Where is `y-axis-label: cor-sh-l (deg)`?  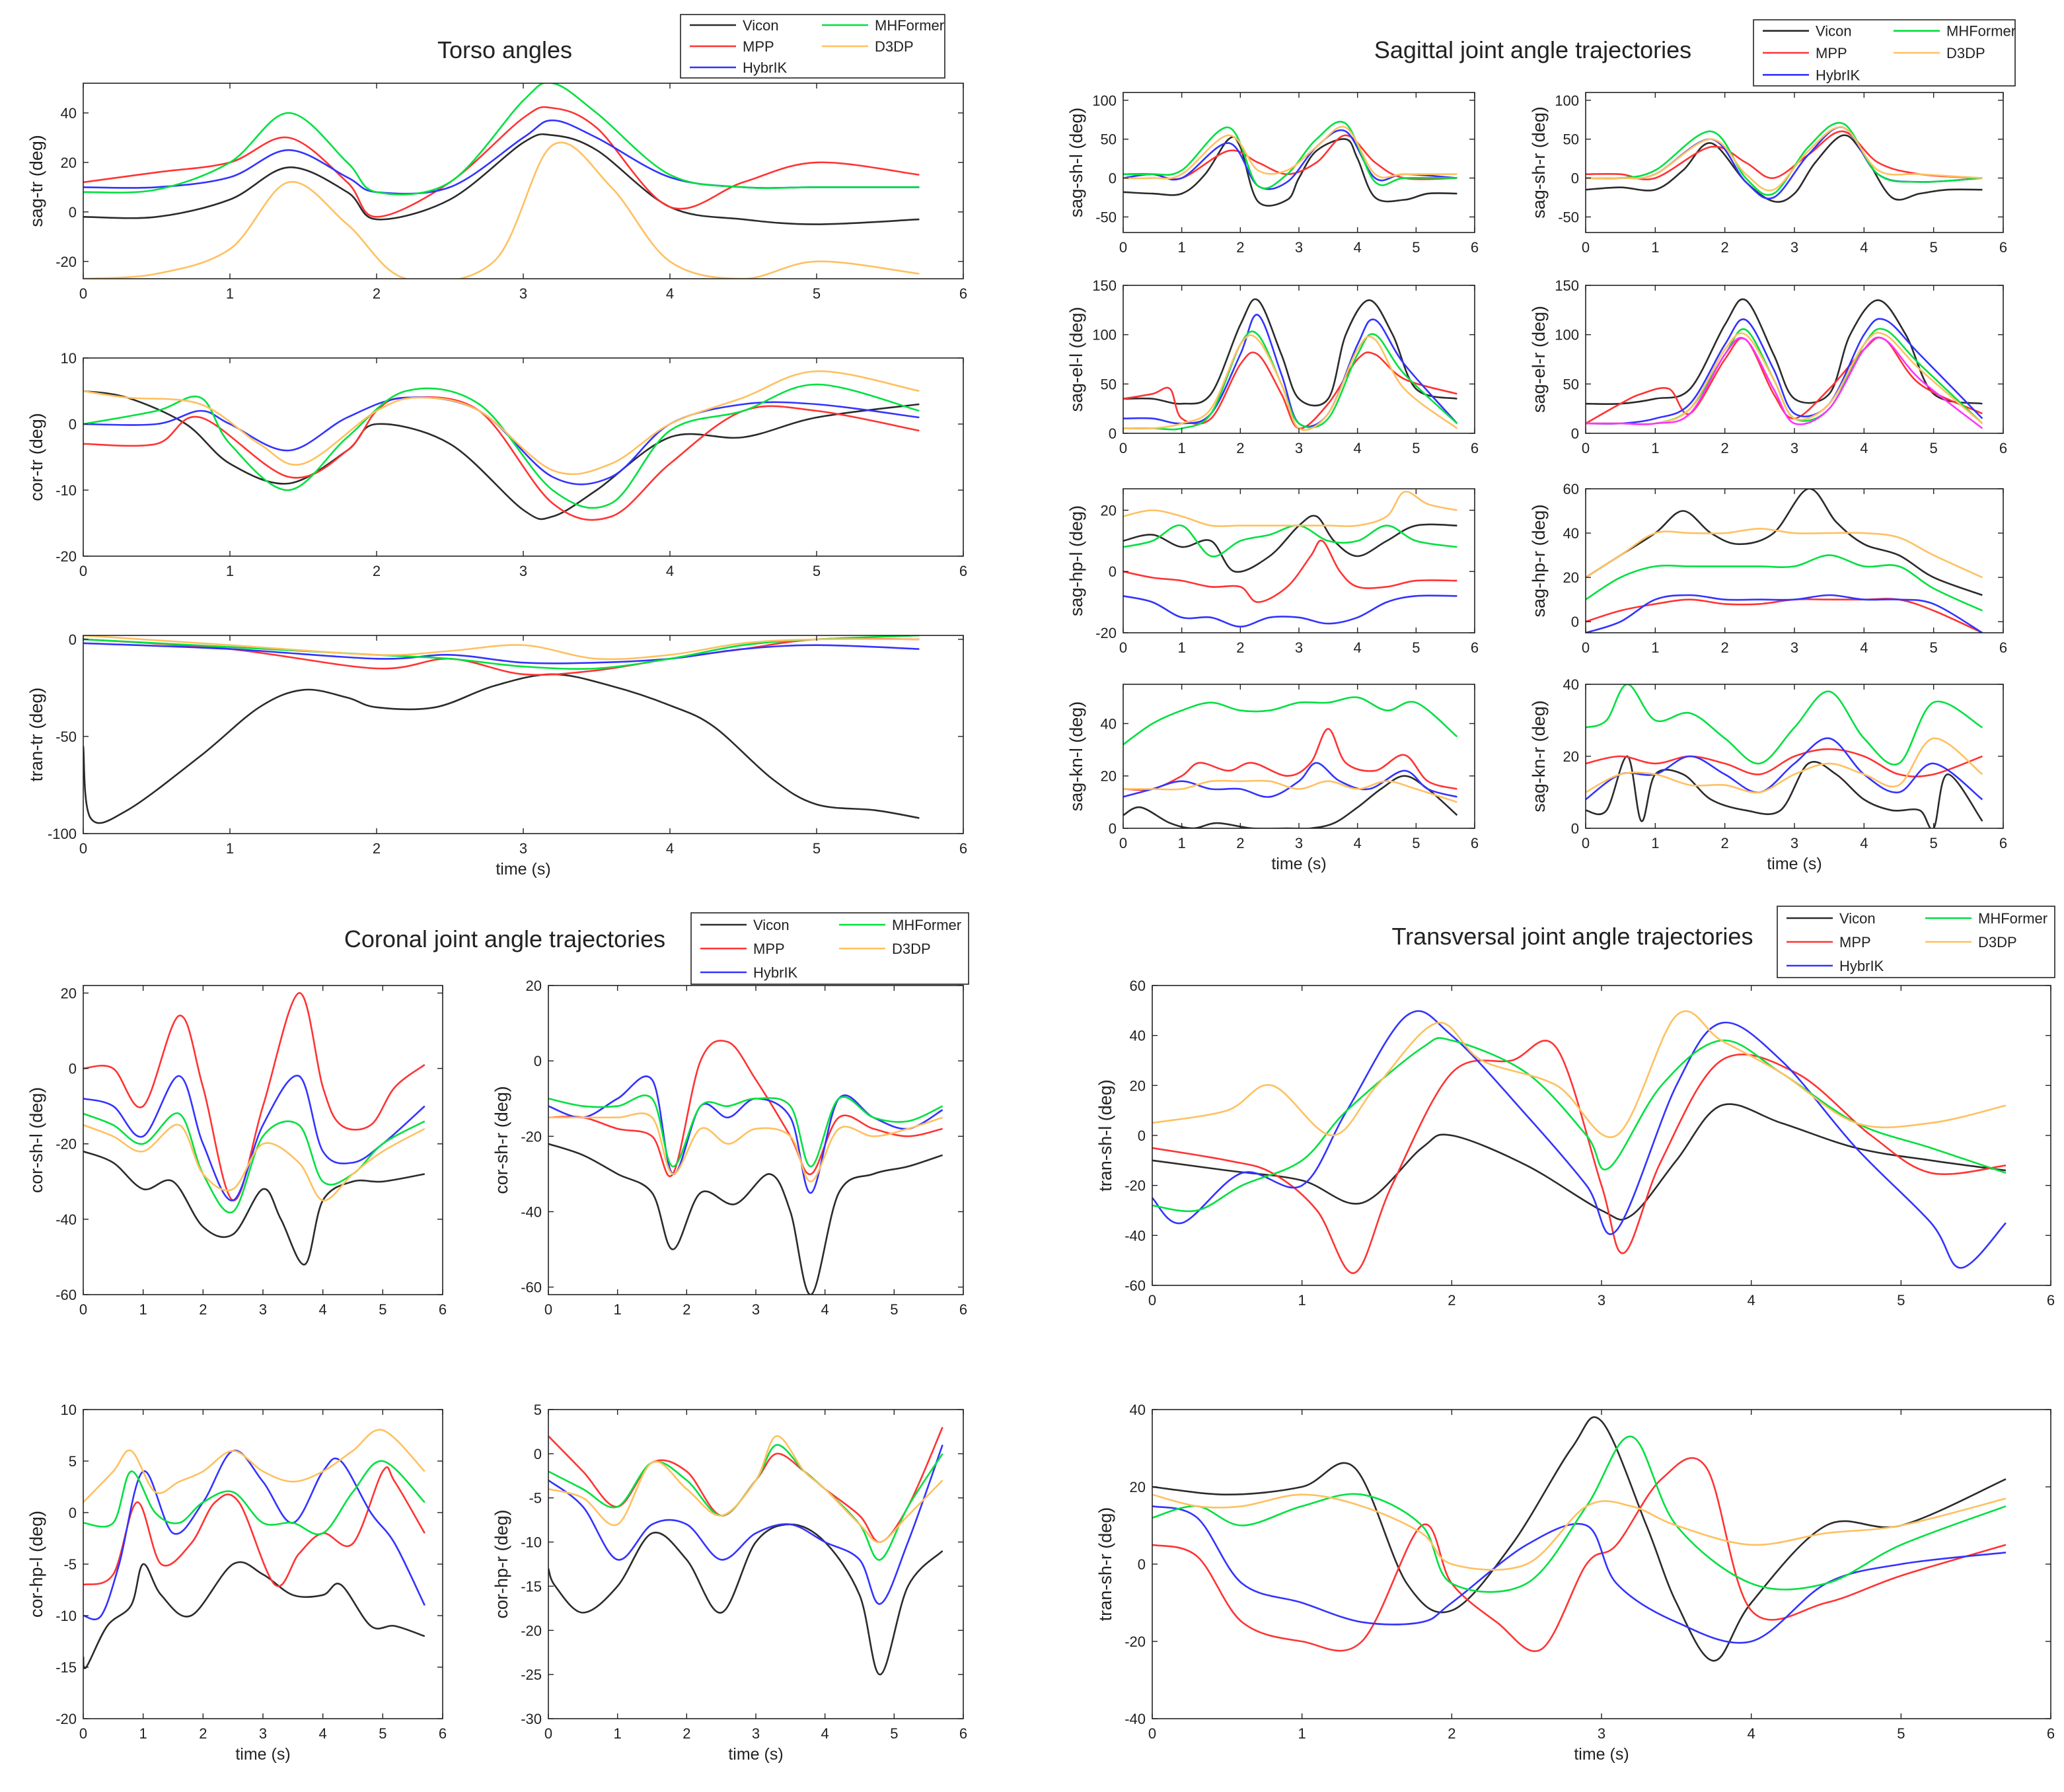
y-axis-label: cor-sh-l (deg) is located at coordinates (36, 1140).